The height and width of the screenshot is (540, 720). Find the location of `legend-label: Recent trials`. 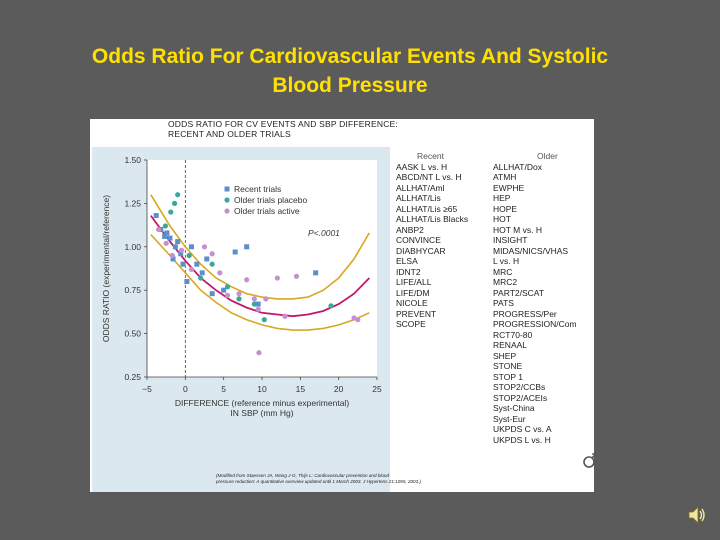

legend-label: Recent trials is located at coordinates (257, 189).